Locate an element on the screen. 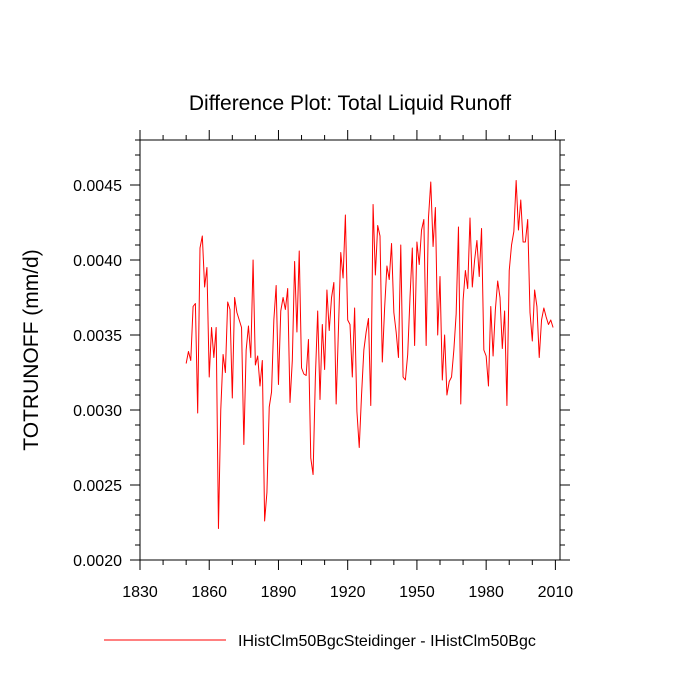 Image resolution: width=700 pixels, height=700 pixels. y-axis-label: TOTRUNOFF (mm/d) is located at coordinates (31, 349).